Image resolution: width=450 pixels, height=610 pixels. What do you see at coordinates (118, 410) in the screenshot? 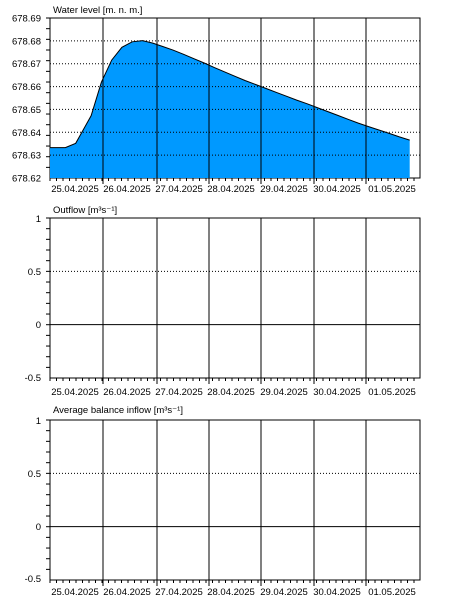
I see `inflow-title: Average balance inflow [m³s⁻¹]` at bounding box center [118, 410].